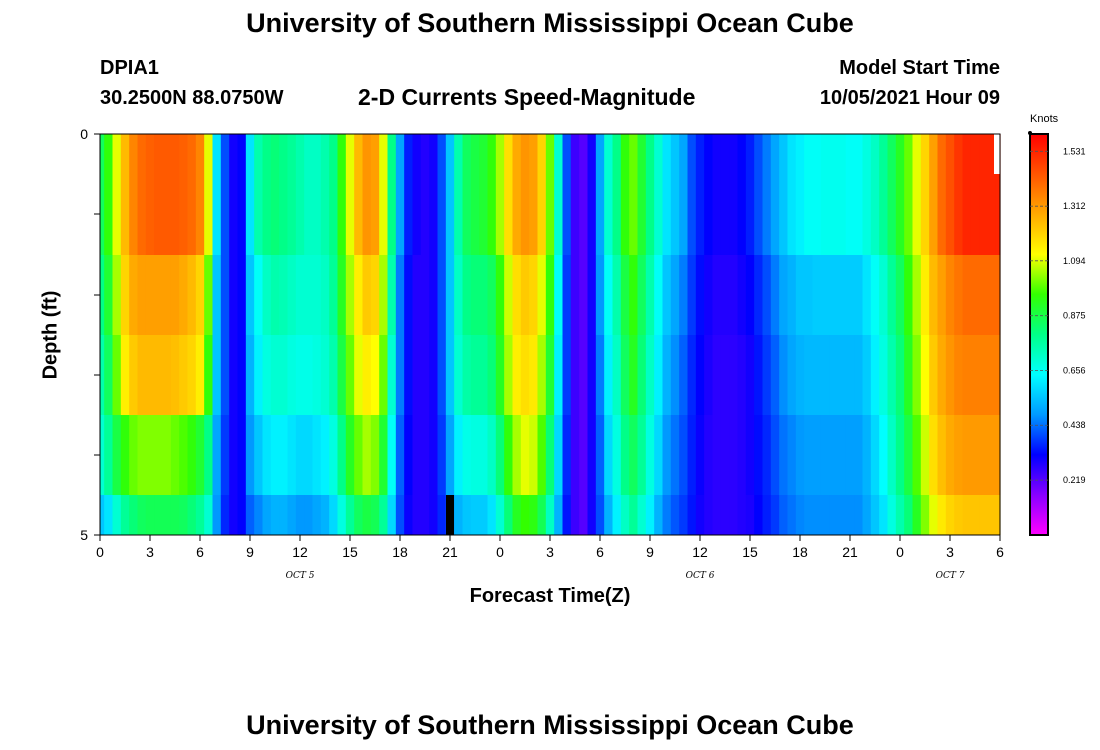 The width and height of the screenshot is (1100, 750). I want to click on station-id: DPIA1, so click(129, 68).